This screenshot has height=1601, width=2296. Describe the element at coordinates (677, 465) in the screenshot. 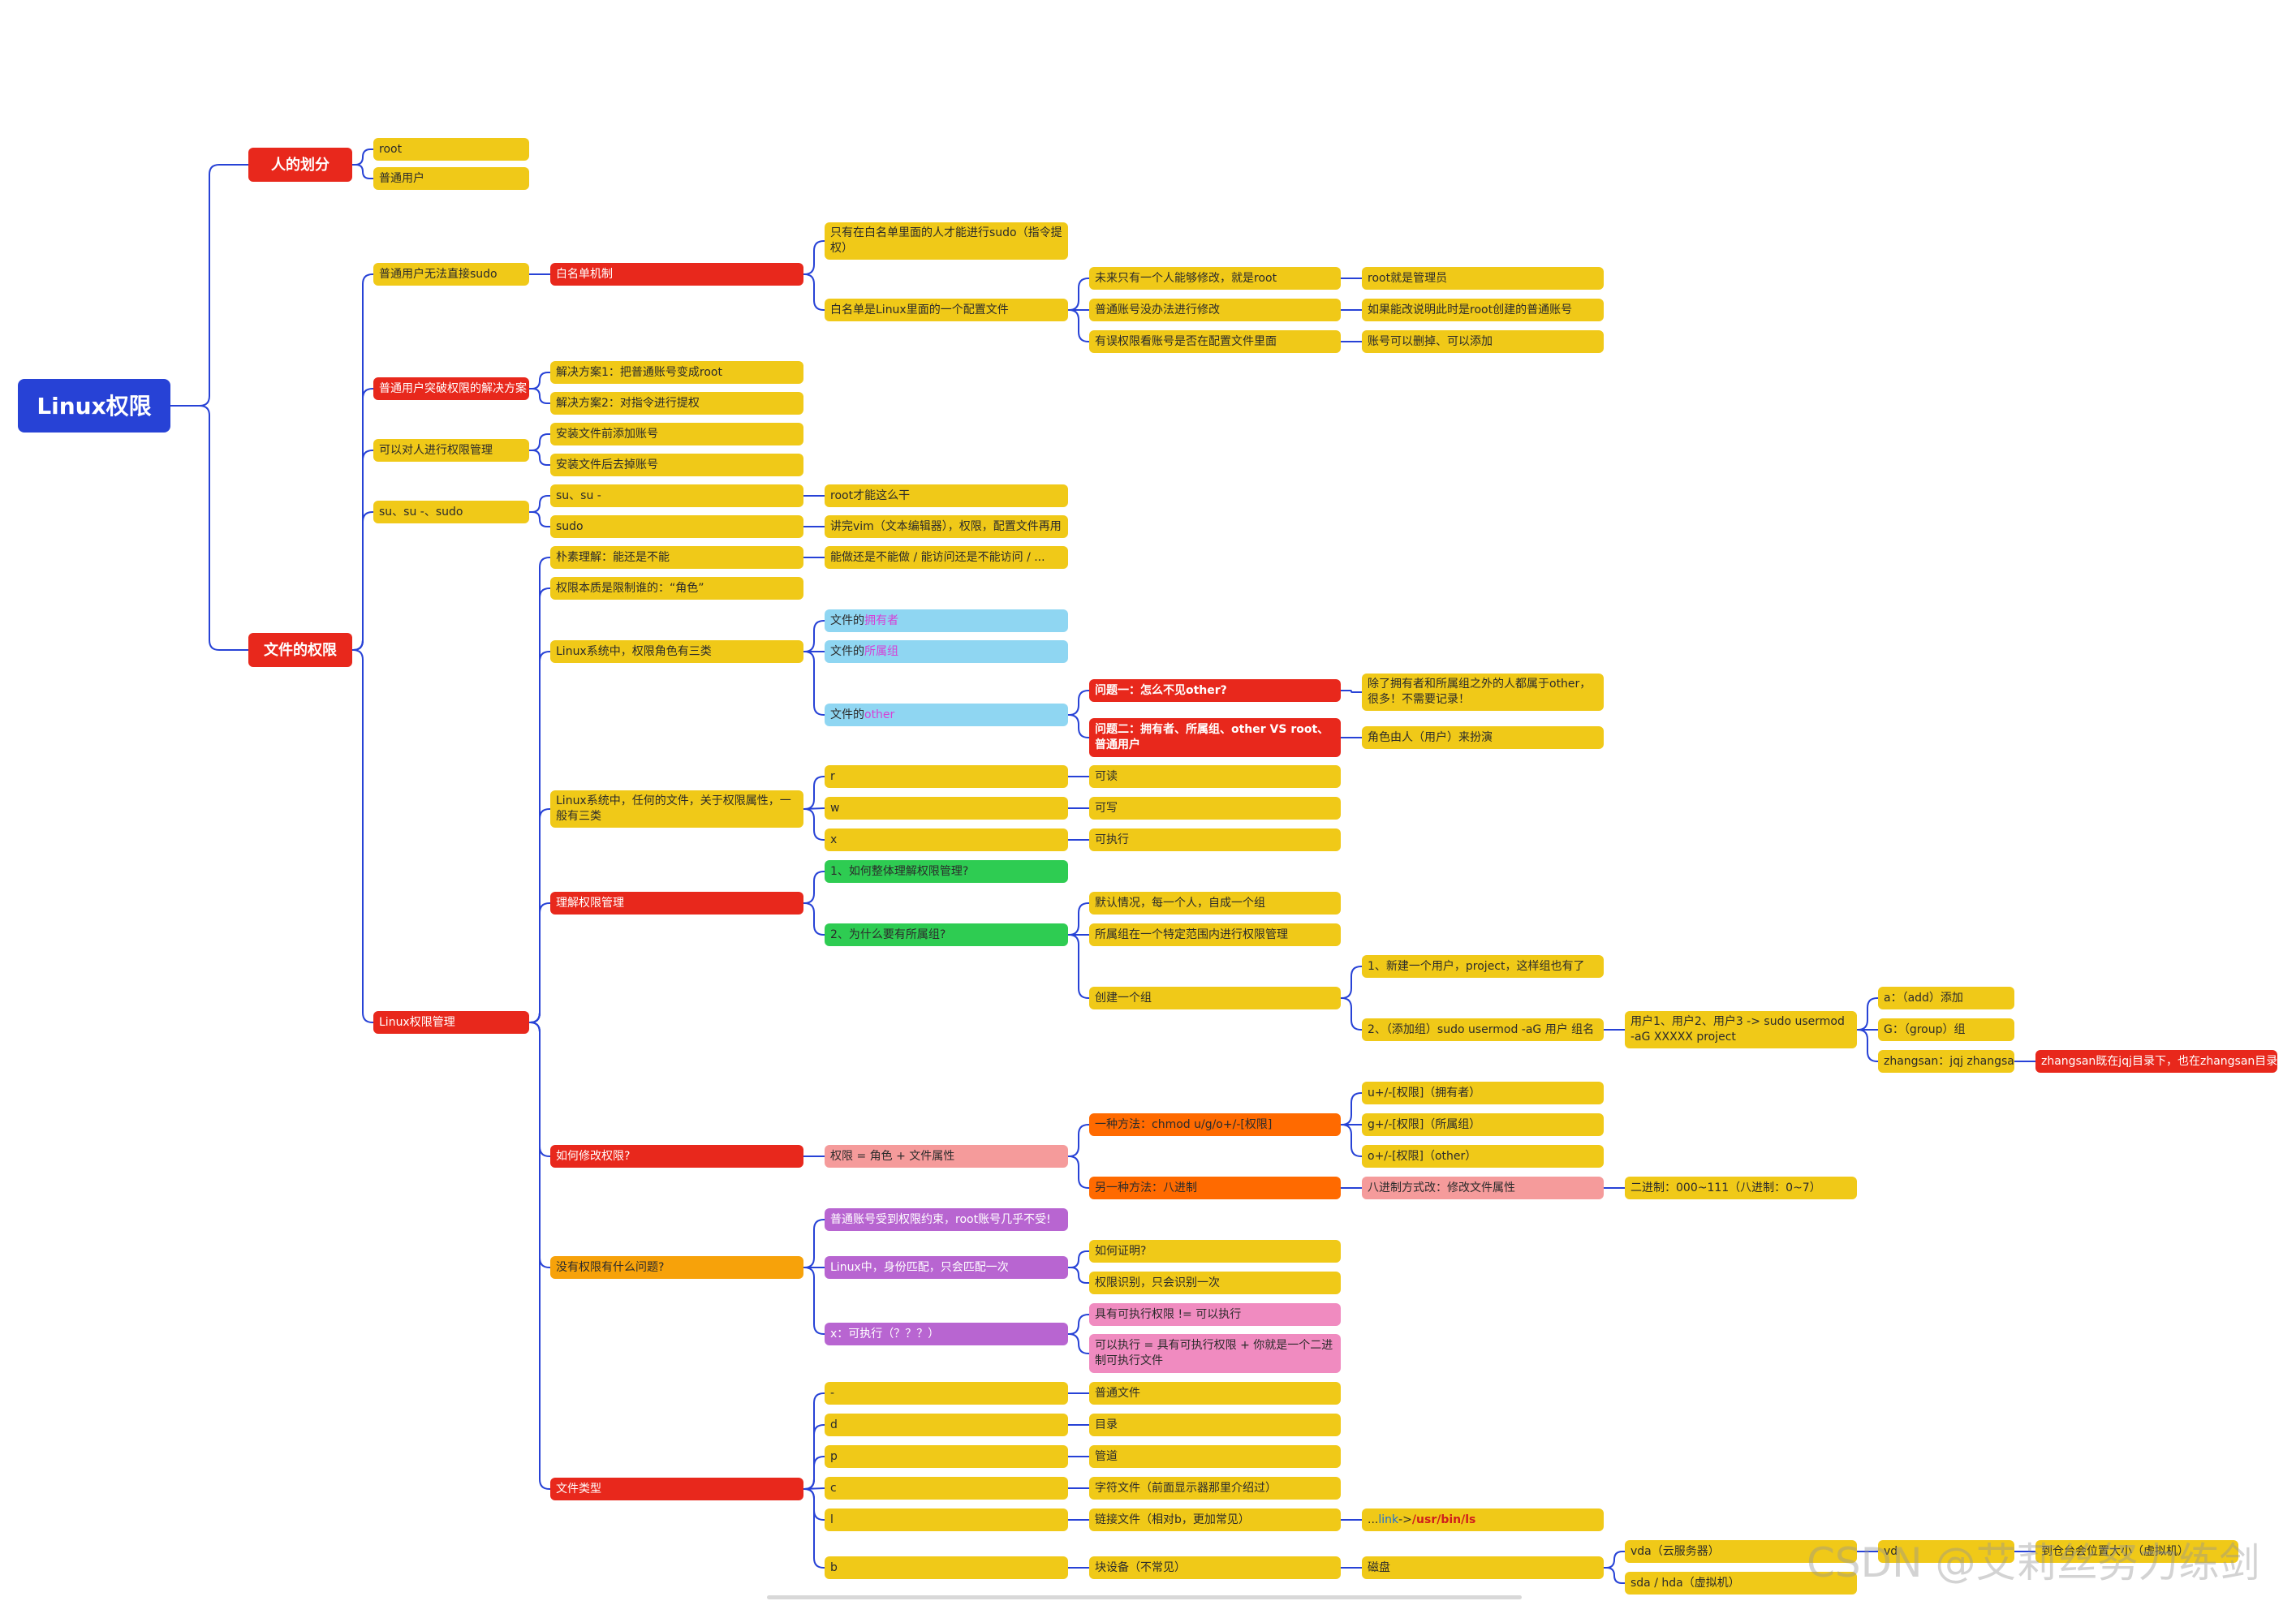

I see `node-remove-account: 安装文件后去掉账号` at that location.